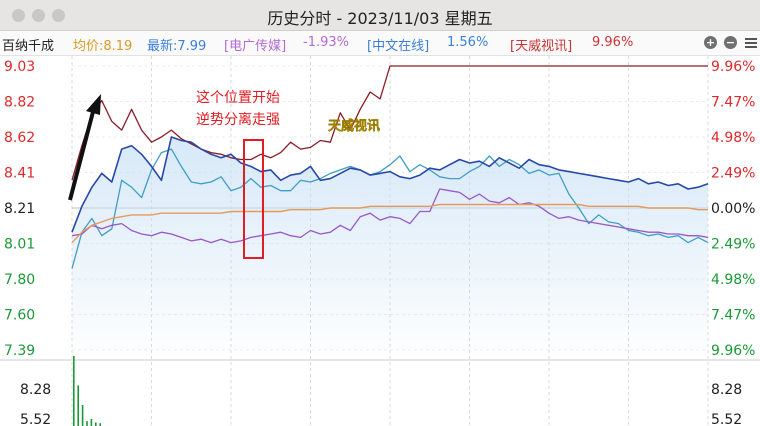  I want to click on window-title: 历史分时 - 2023/11/03 星期五, so click(380, 18).